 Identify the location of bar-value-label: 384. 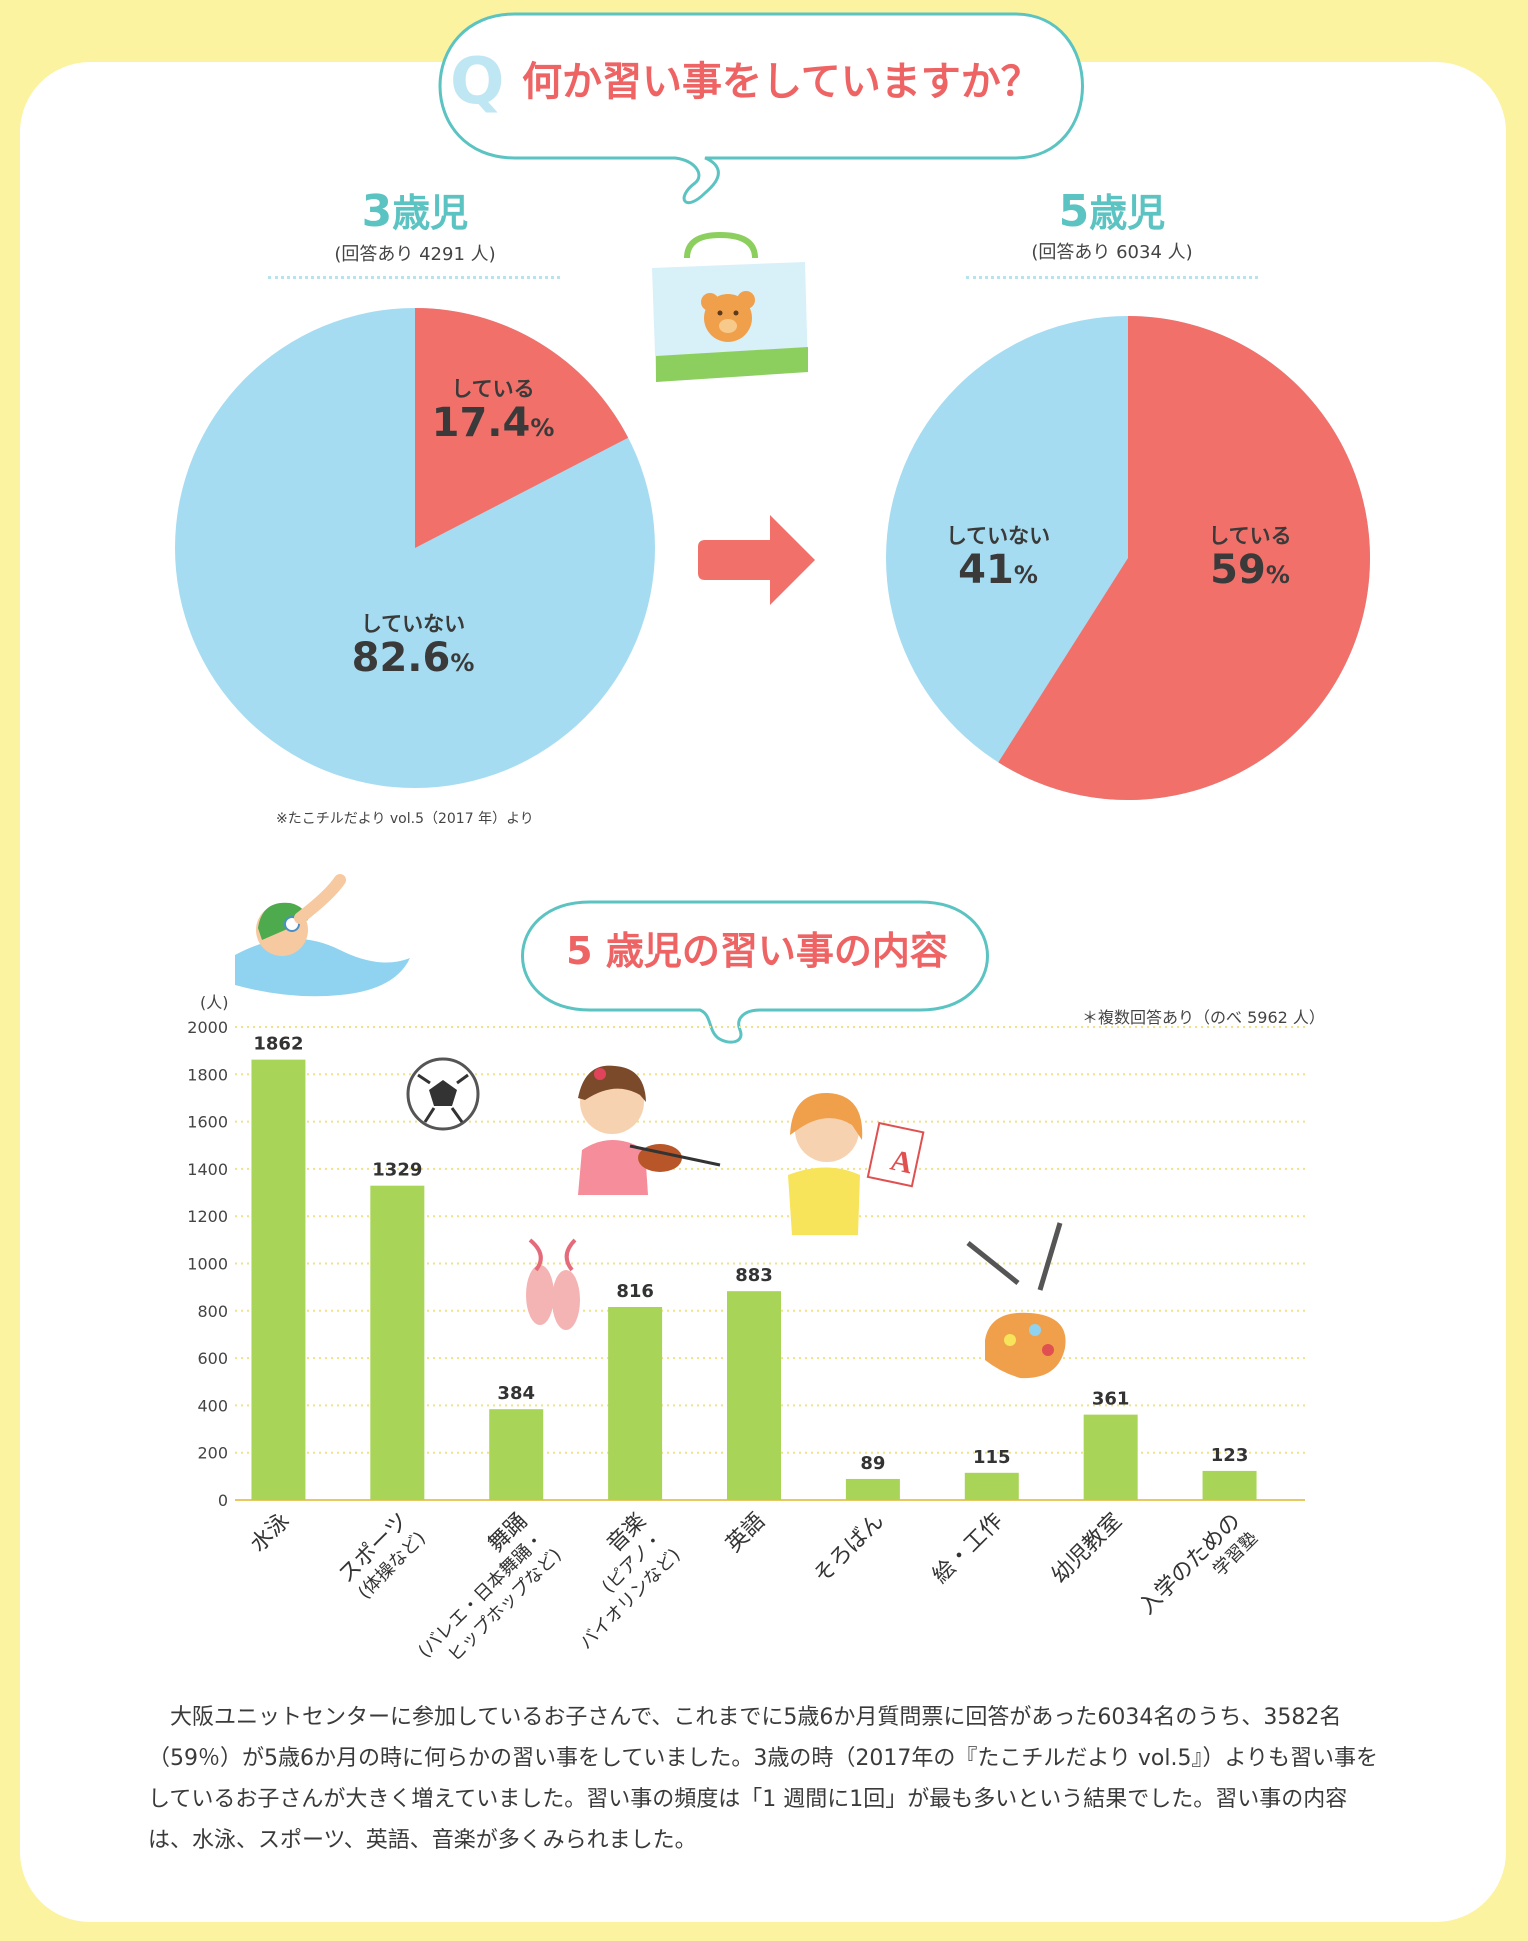
(516, 1393).